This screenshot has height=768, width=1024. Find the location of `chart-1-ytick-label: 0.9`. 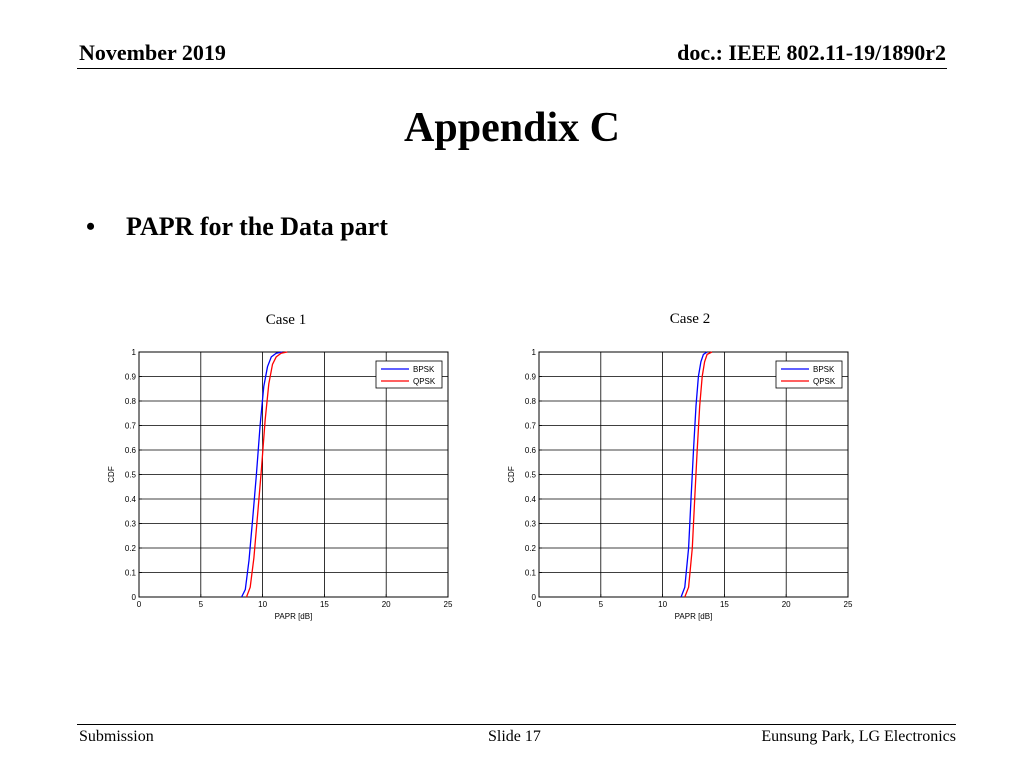

chart-1-ytick-label: 0.9 is located at coordinates (131, 377).